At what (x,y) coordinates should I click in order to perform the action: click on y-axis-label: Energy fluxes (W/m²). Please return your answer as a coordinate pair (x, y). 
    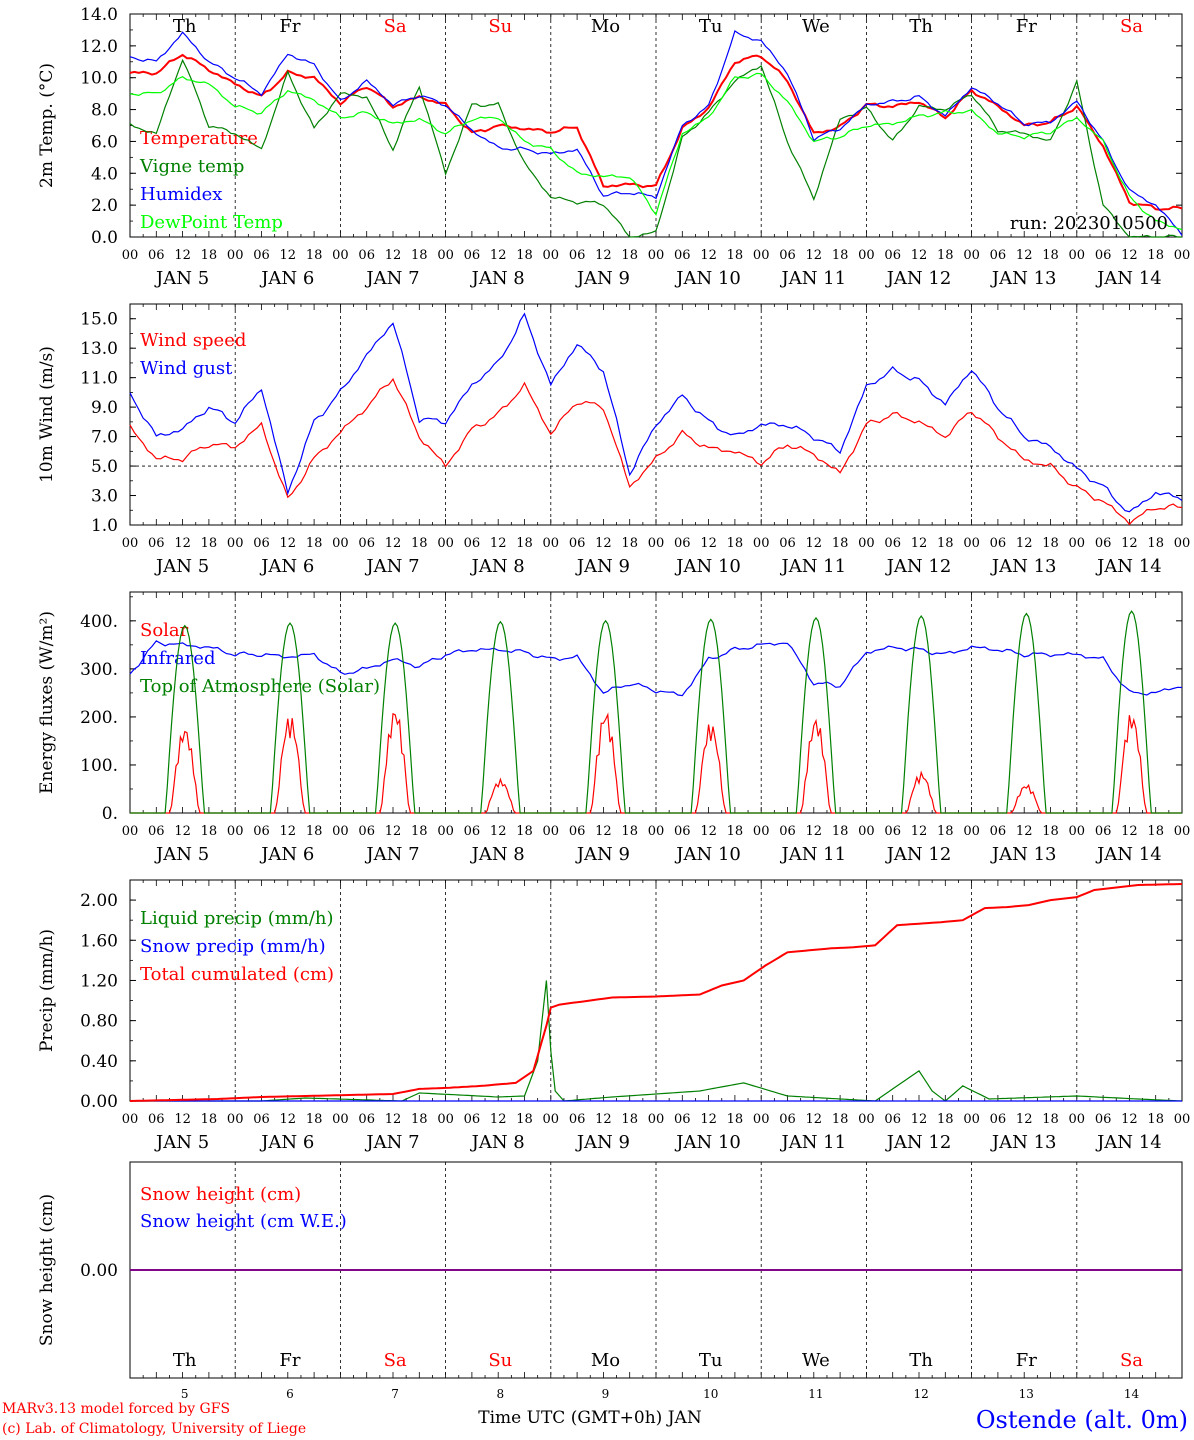
    Looking at the image, I should click on (47, 702).